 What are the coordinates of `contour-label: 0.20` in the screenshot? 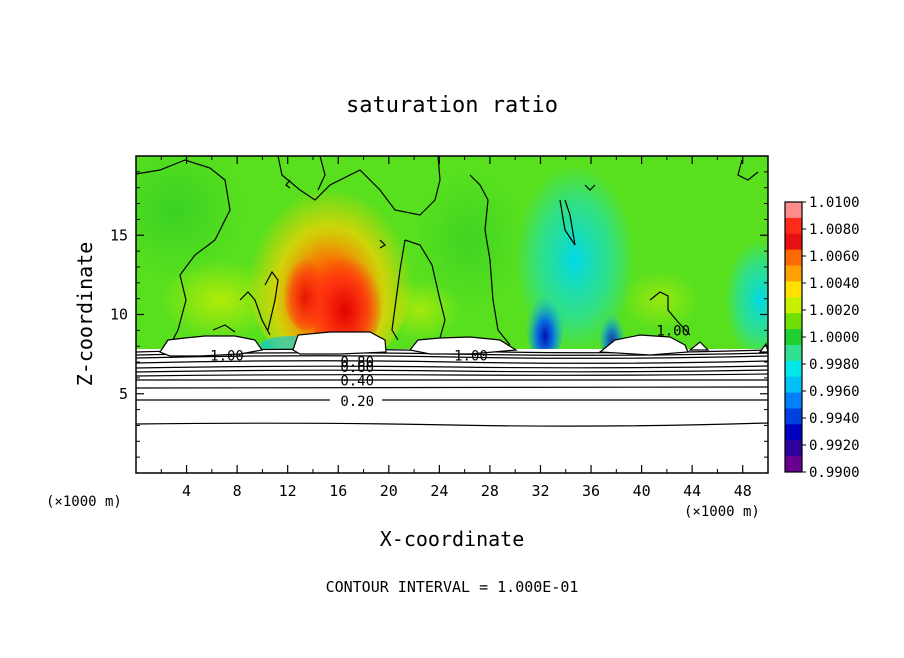 It's located at (357, 402).